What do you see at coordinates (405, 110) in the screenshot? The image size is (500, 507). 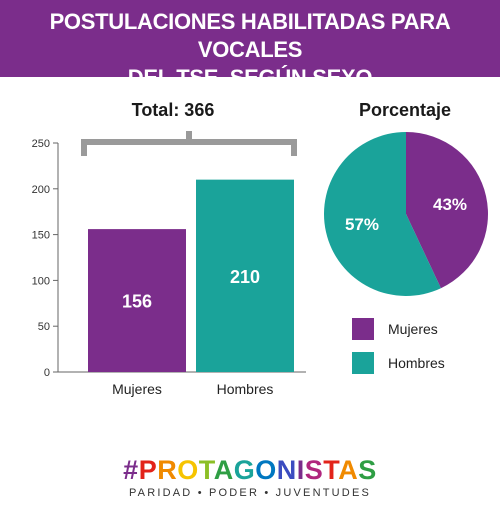 I see `percent-title: Porcentaje` at bounding box center [405, 110].